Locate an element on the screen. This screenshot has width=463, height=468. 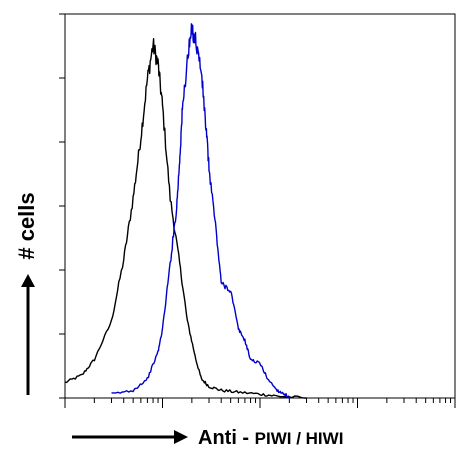
y-axis-label-group: # cells is located at coordinates (26, 293).